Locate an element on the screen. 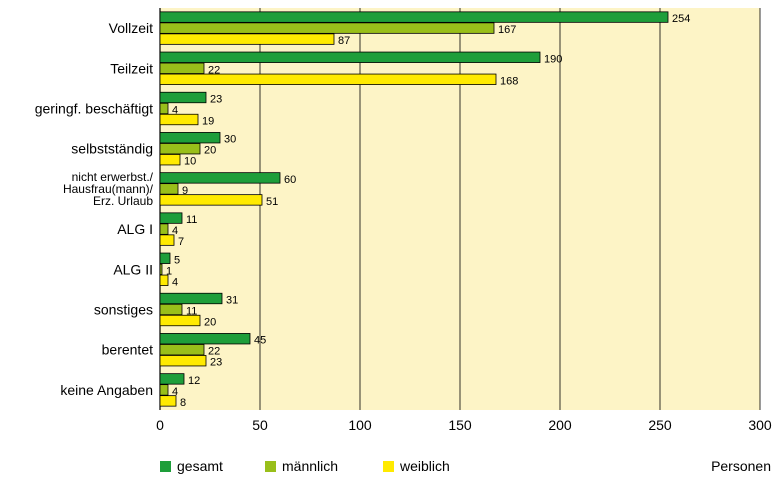 The image size is (777, 479). category-label: ALG I is located at coordinates (135, 229).